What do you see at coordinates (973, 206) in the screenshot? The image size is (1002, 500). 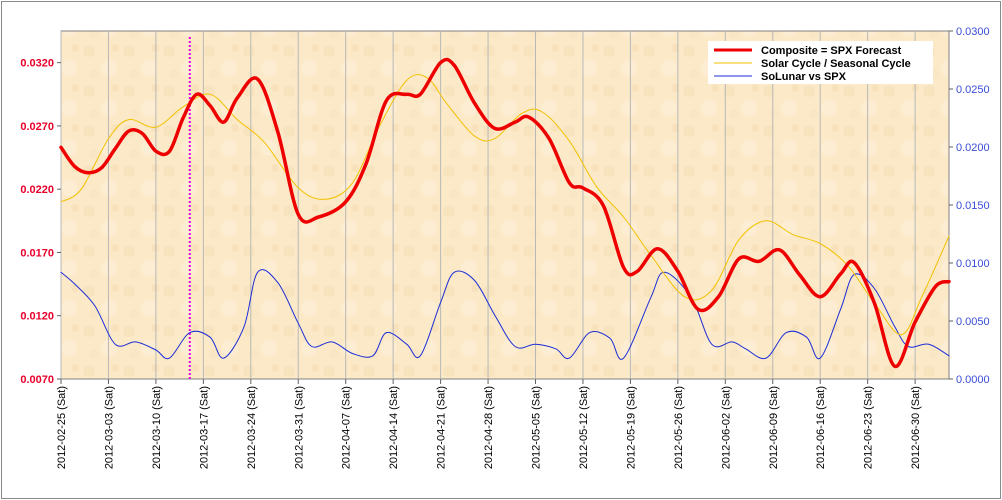 I see `y-right-tick-label: 0.0150` at bounding box center [973, 206].